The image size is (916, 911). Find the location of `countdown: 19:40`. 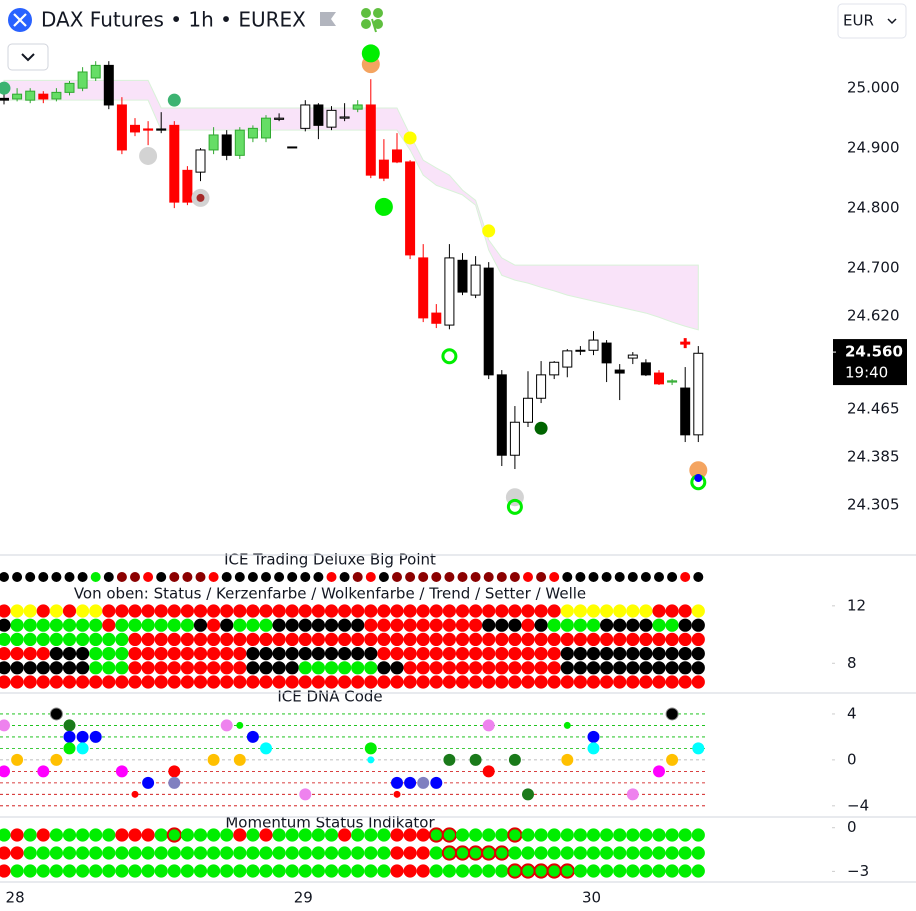

countdown: 19:40 is located at coordinates (866, 373).